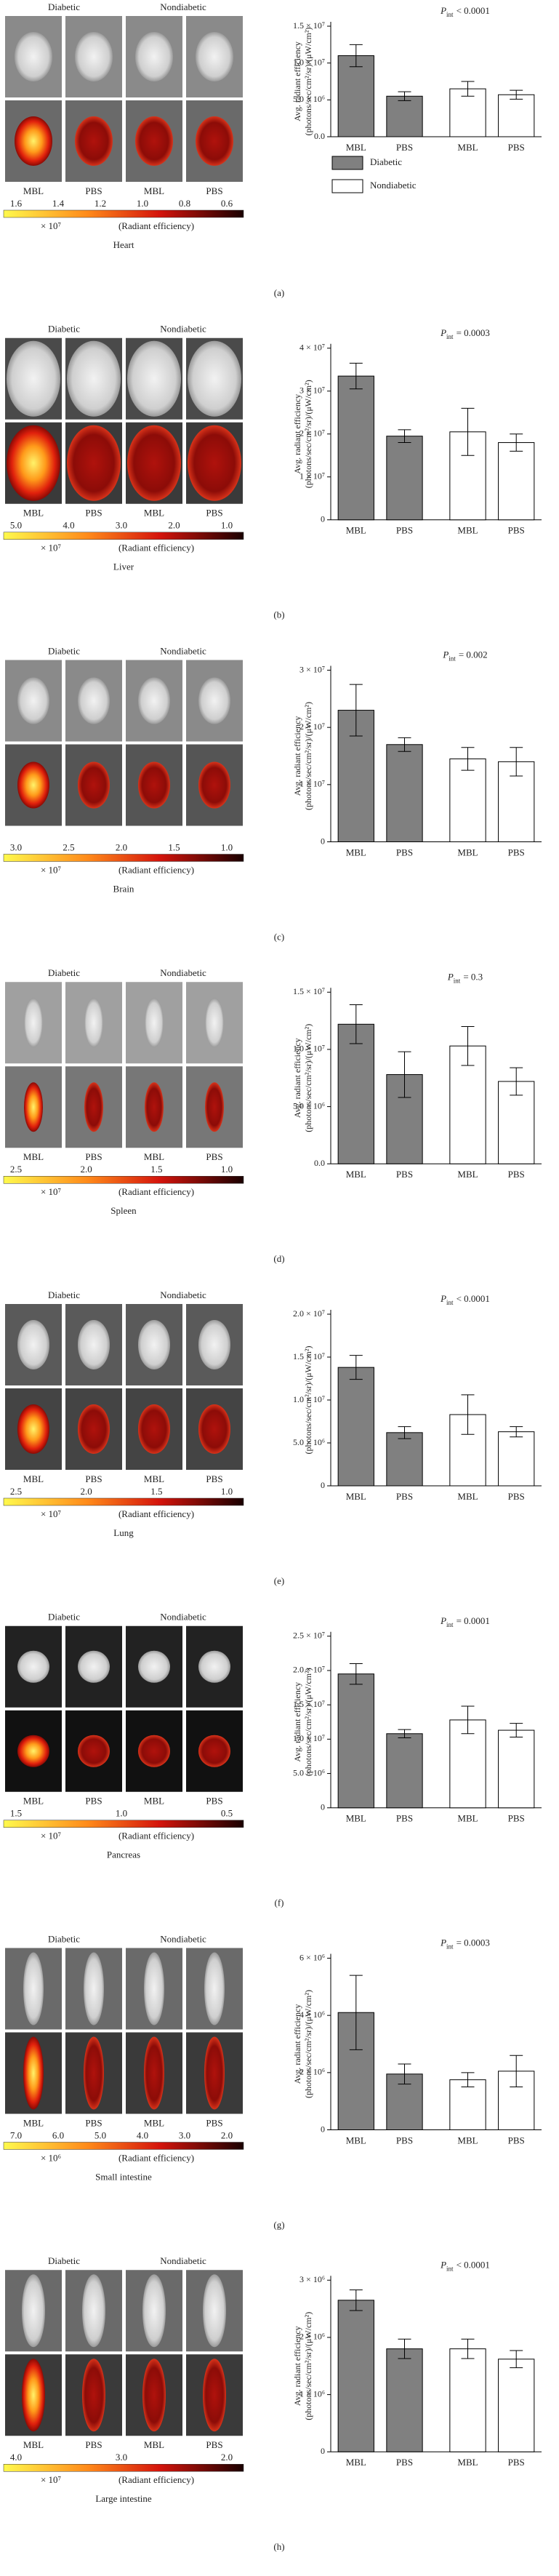 The height and width of the screenshot is (2576, 559). What do you see at coordinates (312, 2279) in the screenshot?
I see `y-tick-label: 3 × 10⁶` at bounding box center [312, 2279].